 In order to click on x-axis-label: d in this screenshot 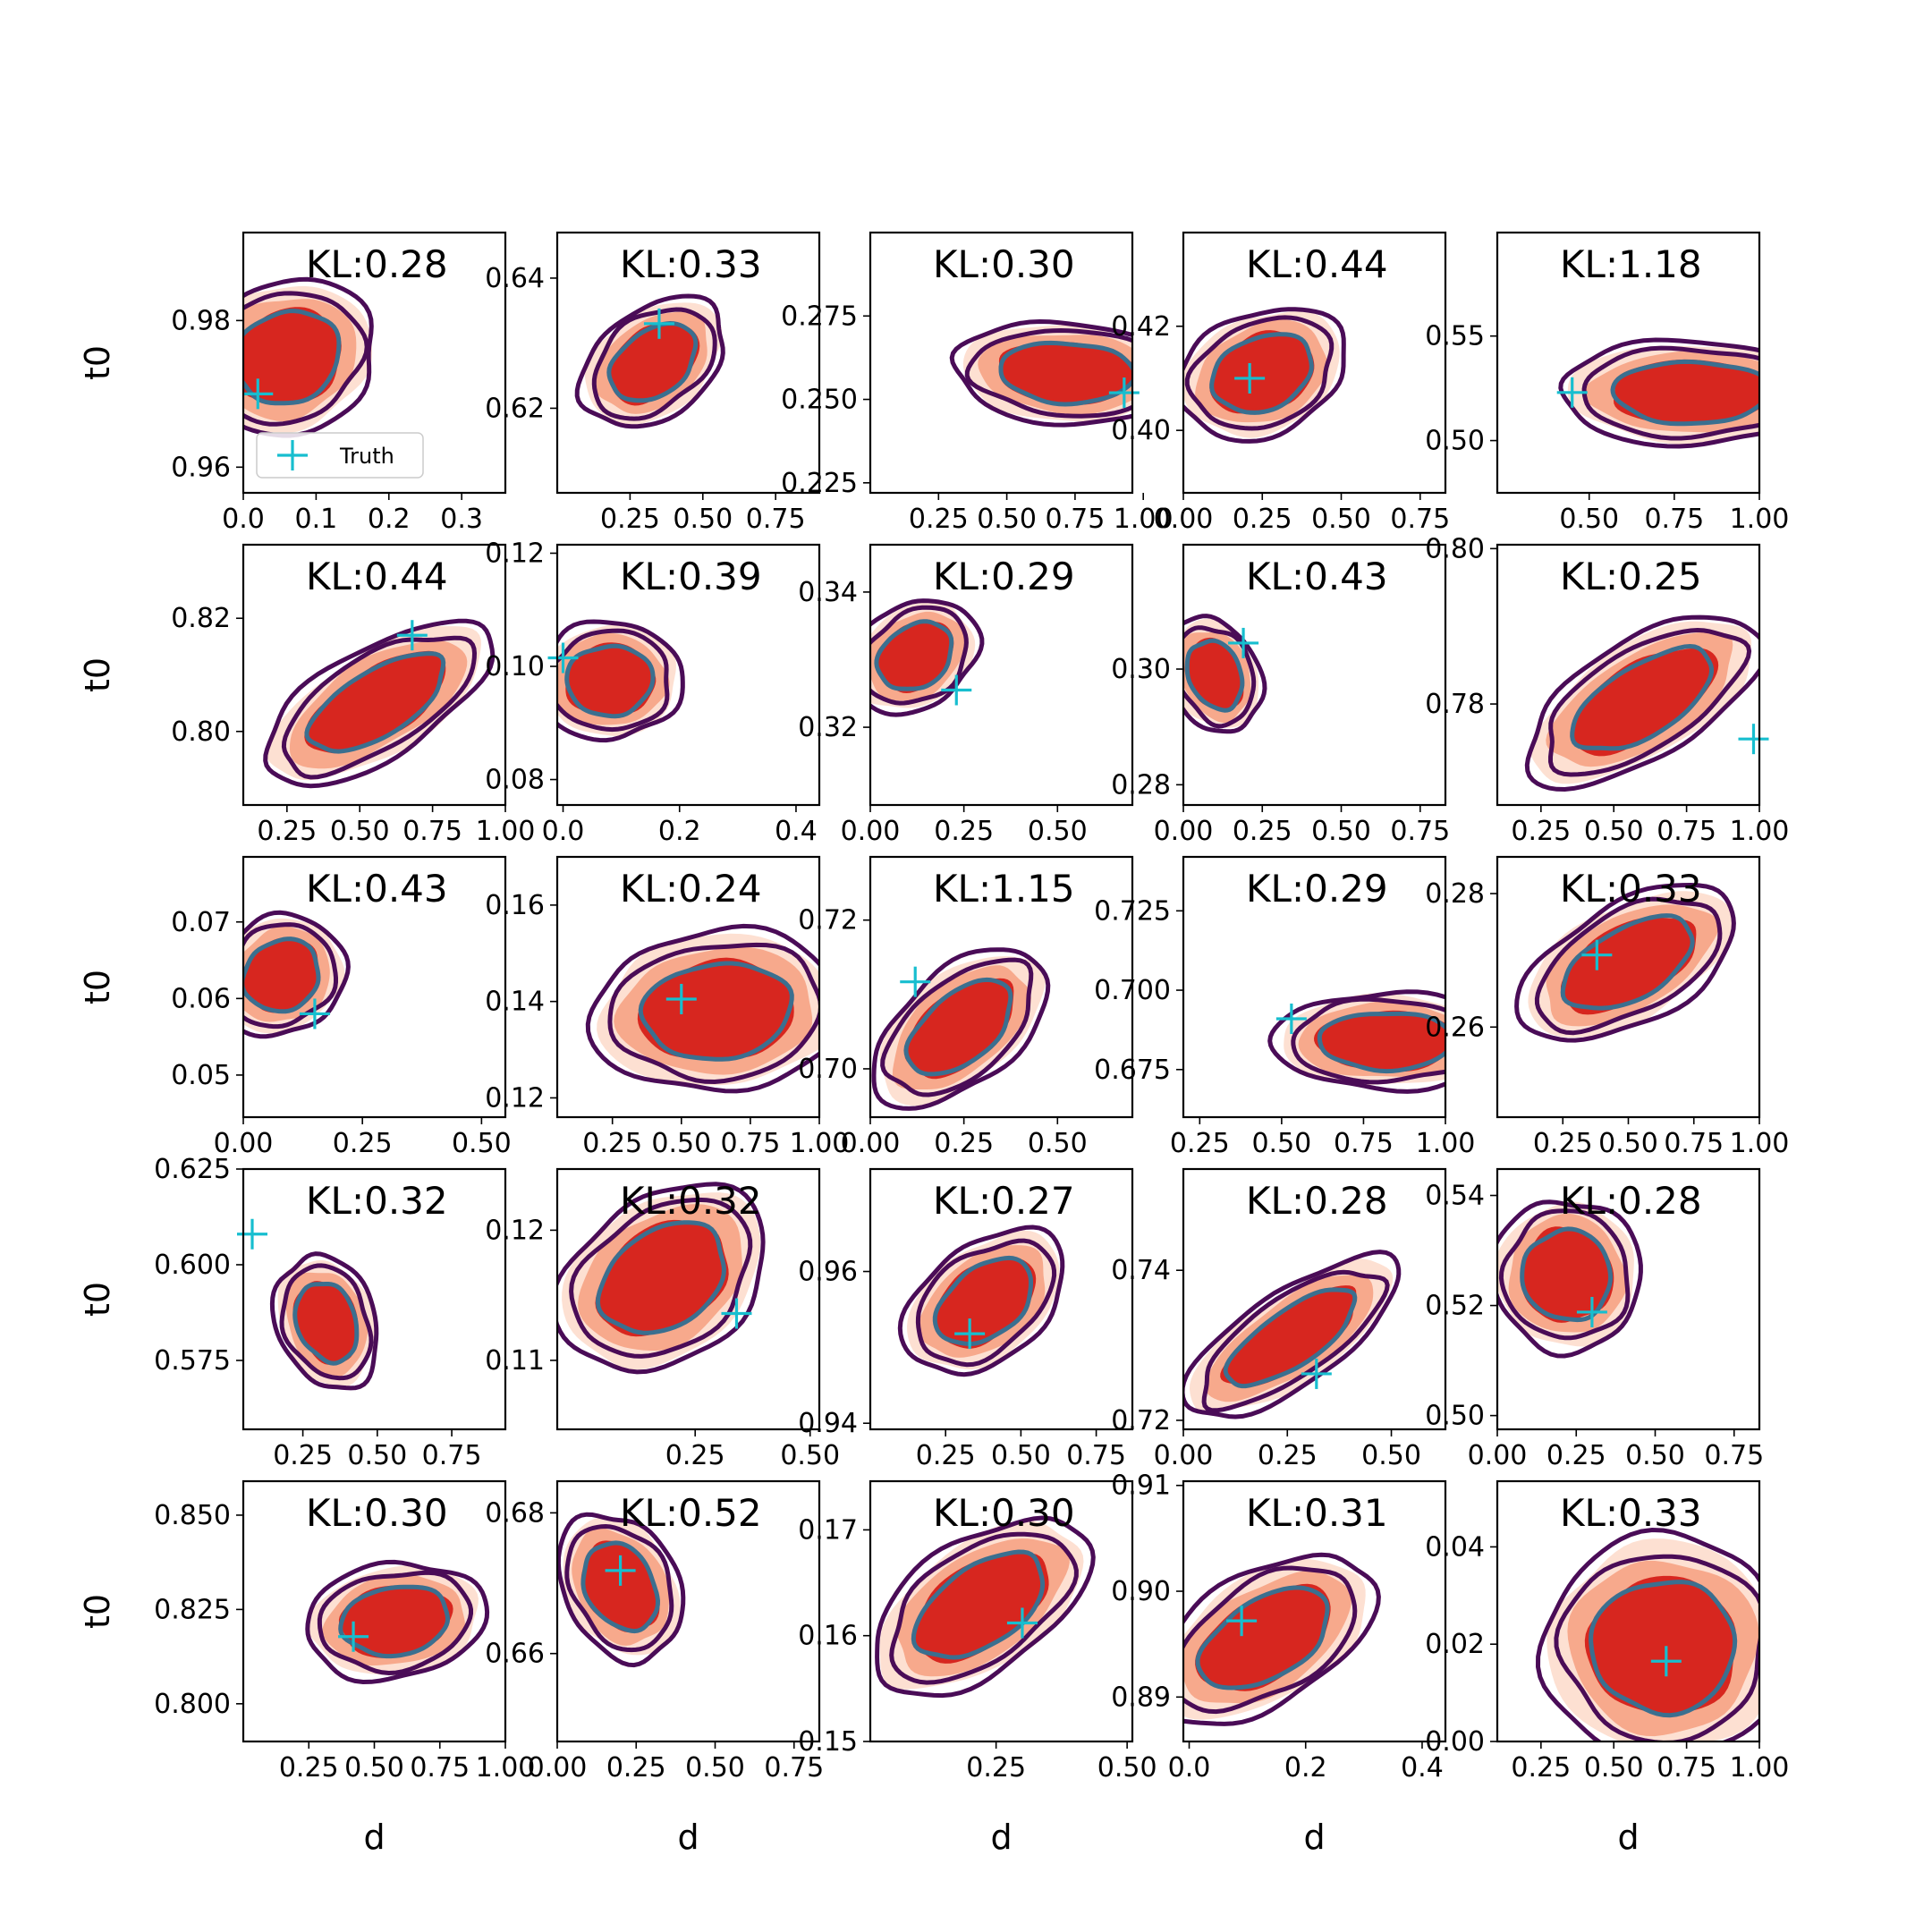, I will do `click(688, 1837)`.